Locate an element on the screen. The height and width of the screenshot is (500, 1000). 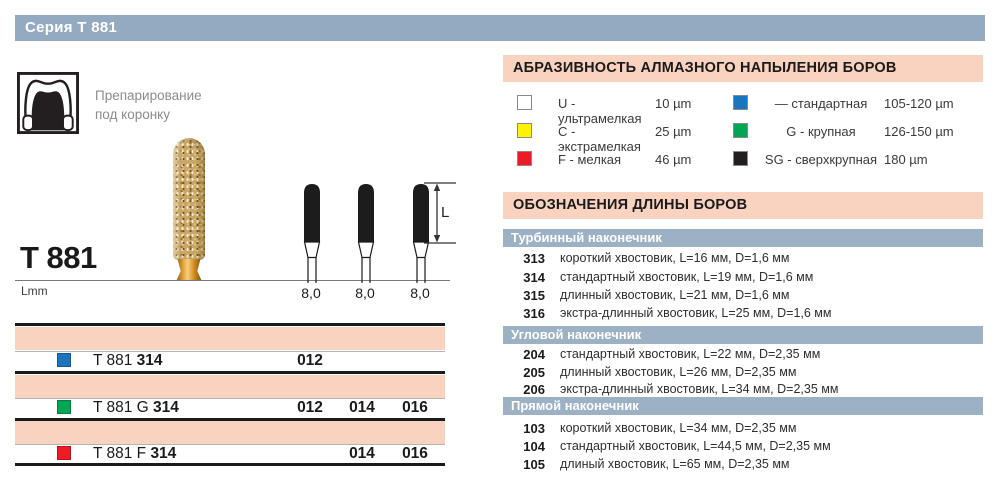
variant-row-standard: T 881 314 012 is located at coordinates (230, 361).